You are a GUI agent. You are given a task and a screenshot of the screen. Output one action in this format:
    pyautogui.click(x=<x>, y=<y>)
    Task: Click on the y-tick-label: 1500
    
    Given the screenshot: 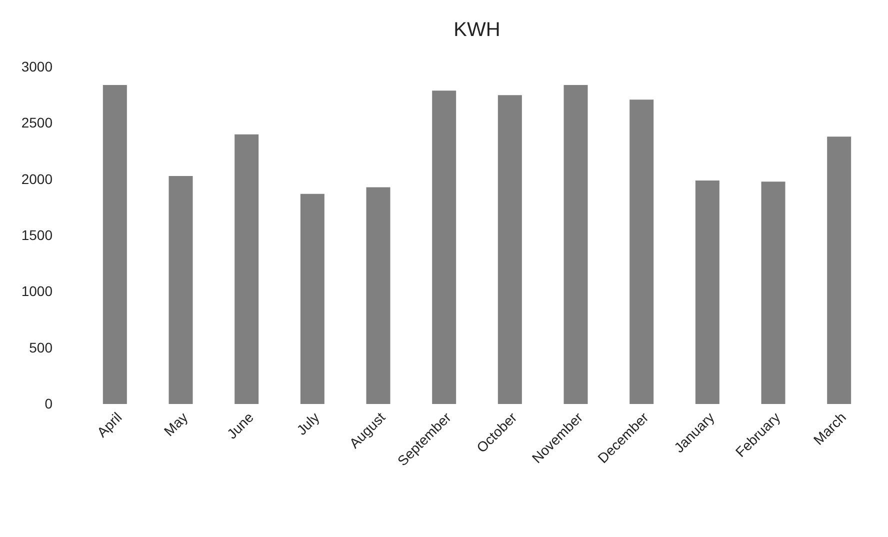 What is the action you would take?
    pyautogui.click(x=37, y=235)
    